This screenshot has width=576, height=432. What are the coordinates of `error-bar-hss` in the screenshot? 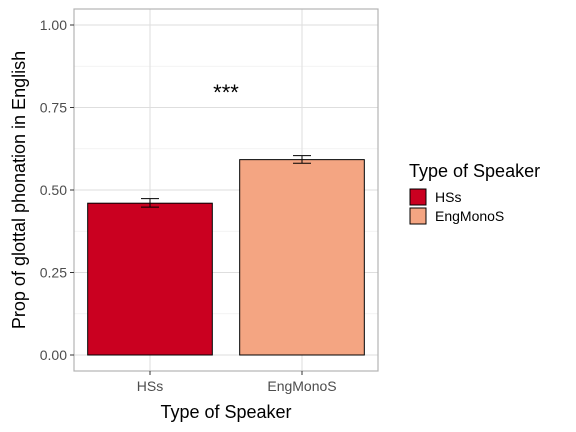 It's located at (150, 203).